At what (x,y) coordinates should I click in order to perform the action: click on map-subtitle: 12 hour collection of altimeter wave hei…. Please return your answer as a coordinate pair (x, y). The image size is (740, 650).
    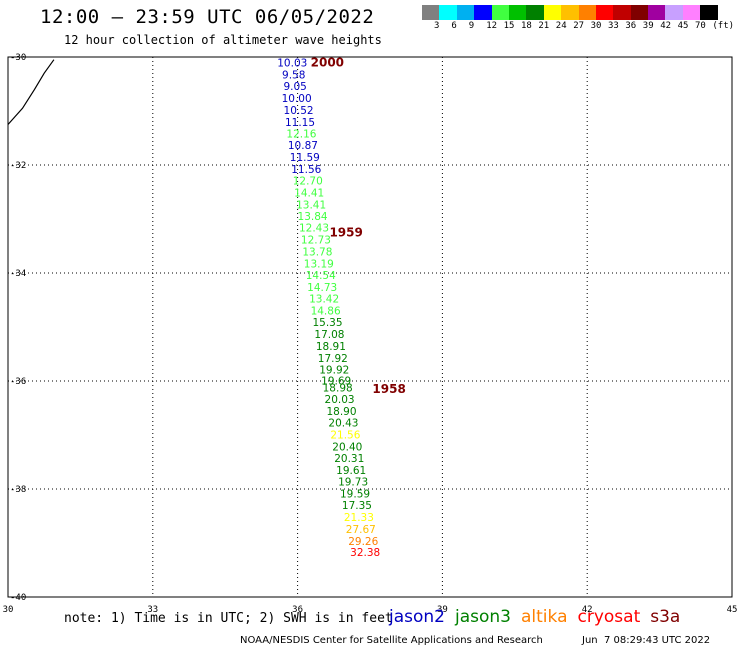
    Looking at the image, I should click on (223, 40).